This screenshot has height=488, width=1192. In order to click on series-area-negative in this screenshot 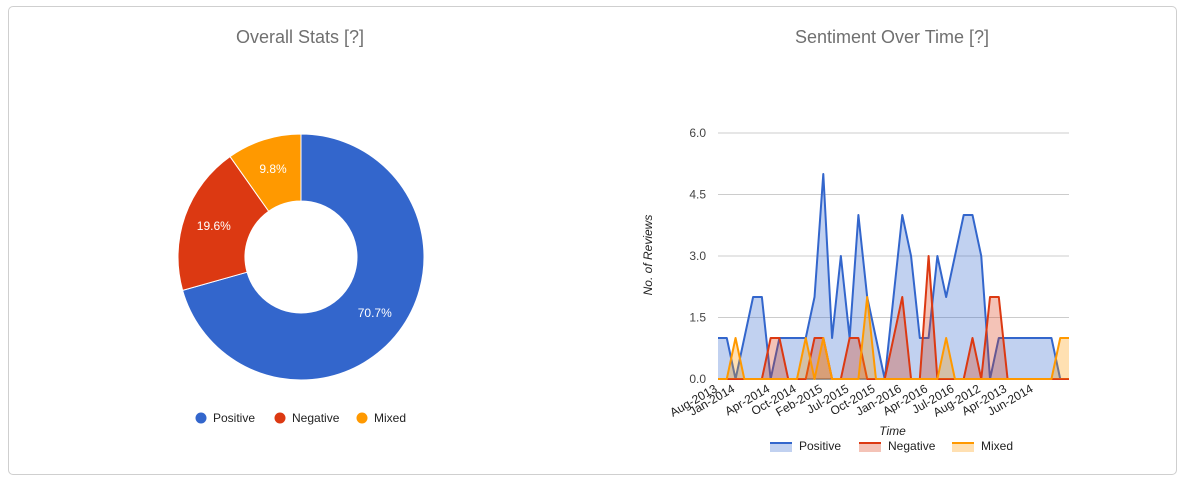, I will do `click(893, 317)`.